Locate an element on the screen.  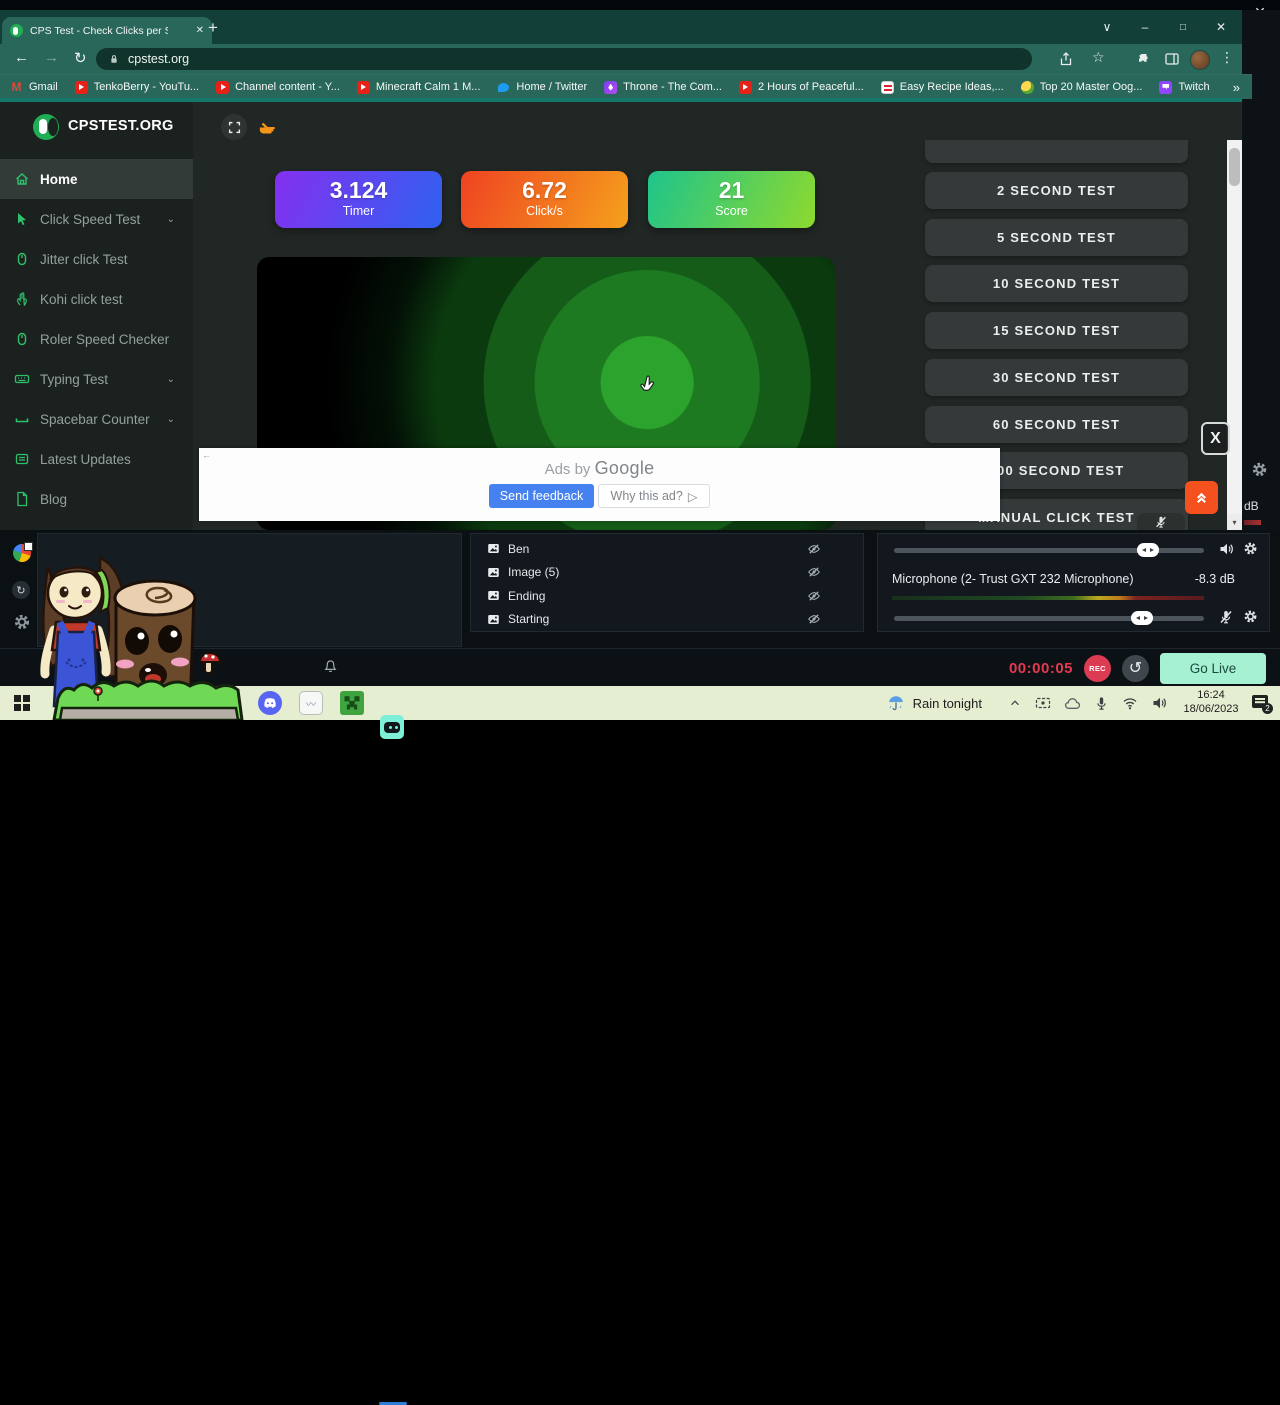
reload-button: ↻ is located at coordinates (80, 58).